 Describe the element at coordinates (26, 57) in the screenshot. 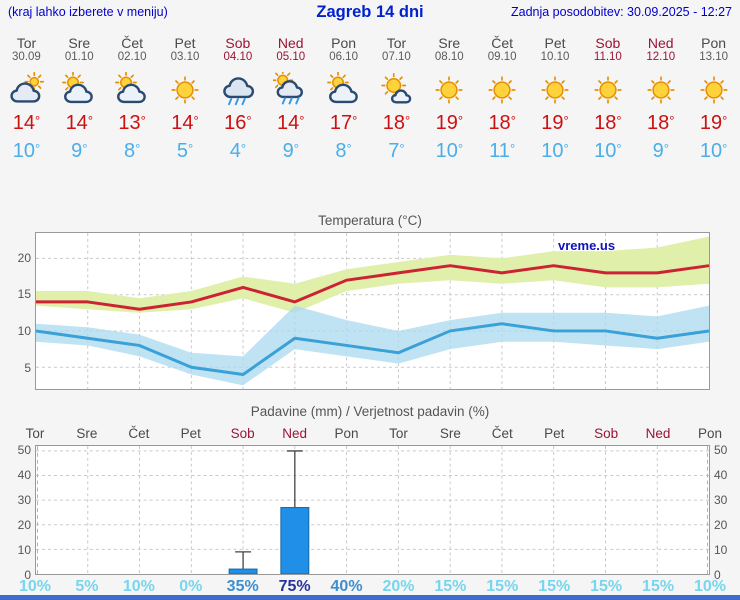

I see `day-date-label: 30.09` at that location.